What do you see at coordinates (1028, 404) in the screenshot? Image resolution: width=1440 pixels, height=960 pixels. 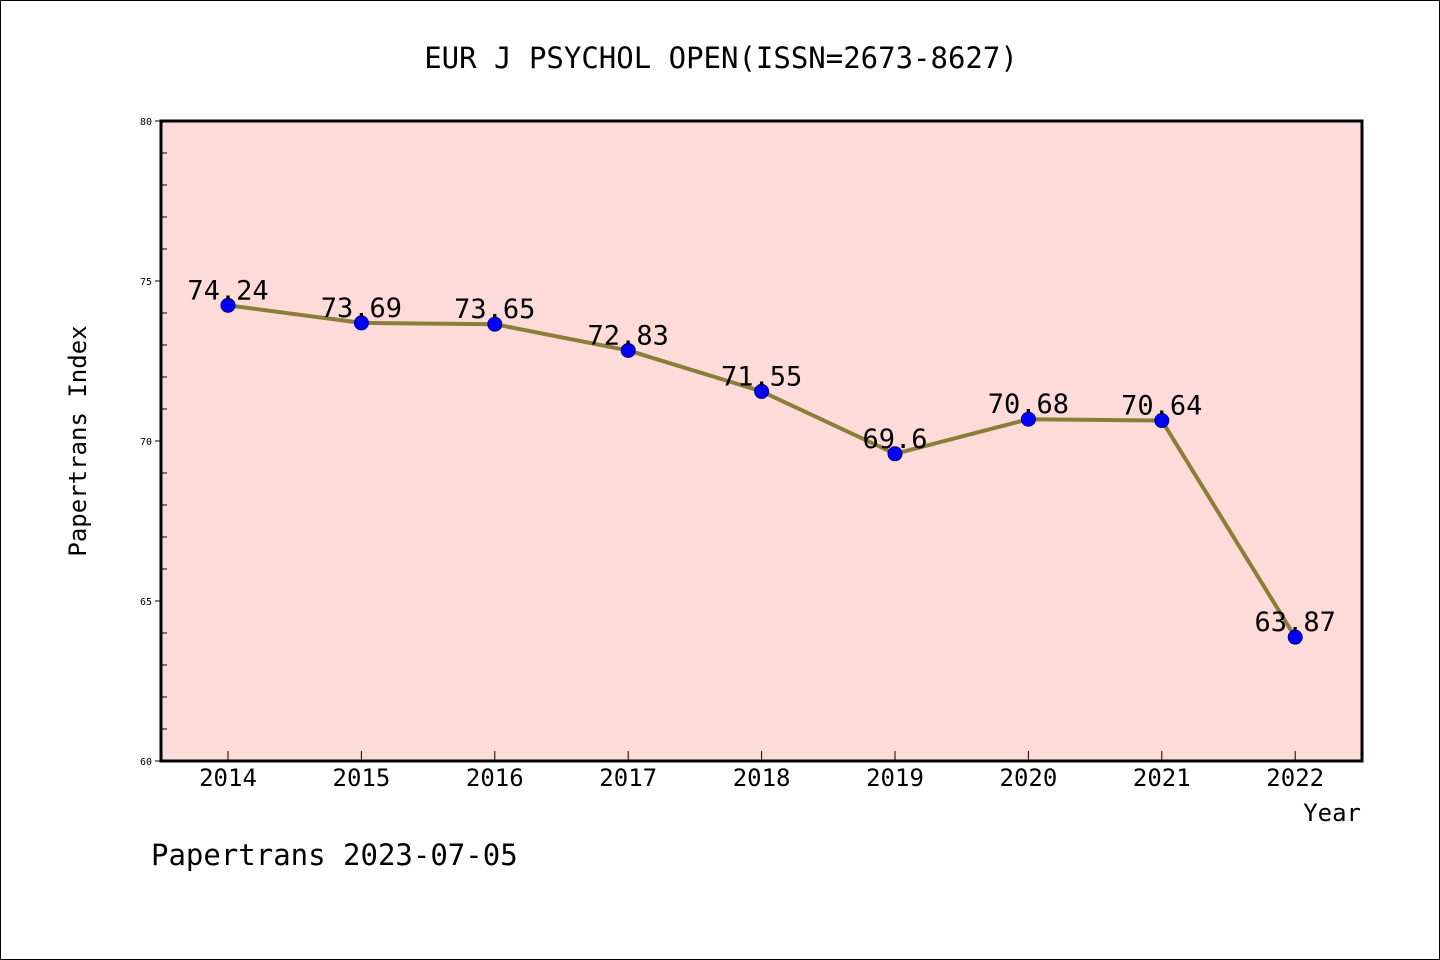 I see `data-label: 70.68` at bounding box center [1028, 404].